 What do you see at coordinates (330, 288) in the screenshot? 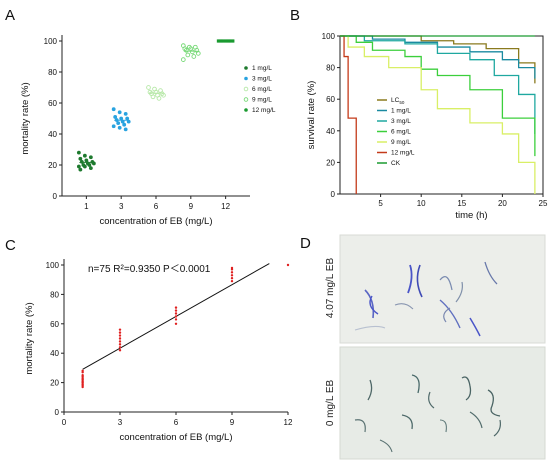
I see `photo-label-treated: 4.07 mg/L EB` at bounding box center [330, 288].